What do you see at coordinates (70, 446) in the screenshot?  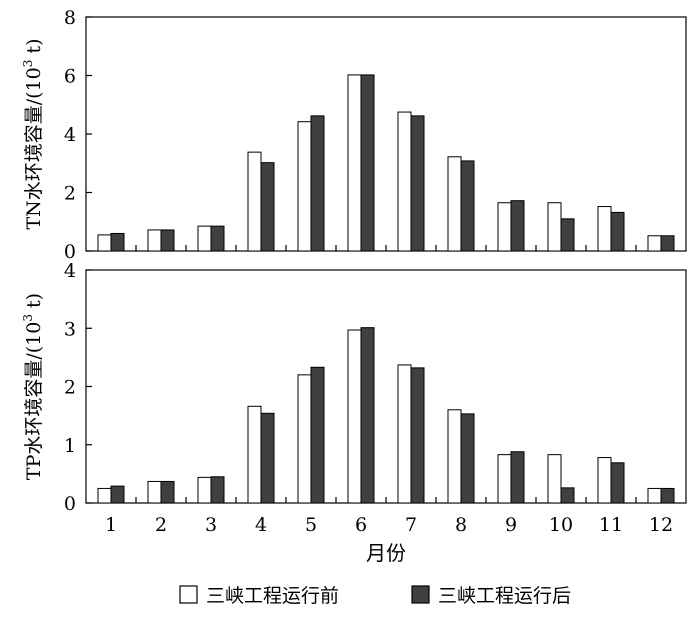 I see `y-tick-label: 1` at bounding box center [70, 446].